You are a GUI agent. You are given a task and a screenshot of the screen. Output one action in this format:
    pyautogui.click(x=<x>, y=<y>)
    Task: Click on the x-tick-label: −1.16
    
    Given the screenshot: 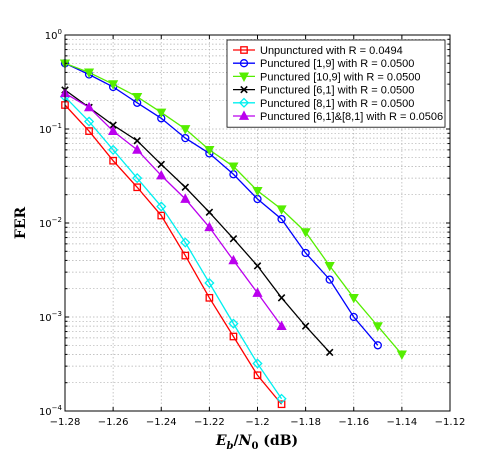 What is the action you would take?
    pyautogui.click(x=353, y=422)
    